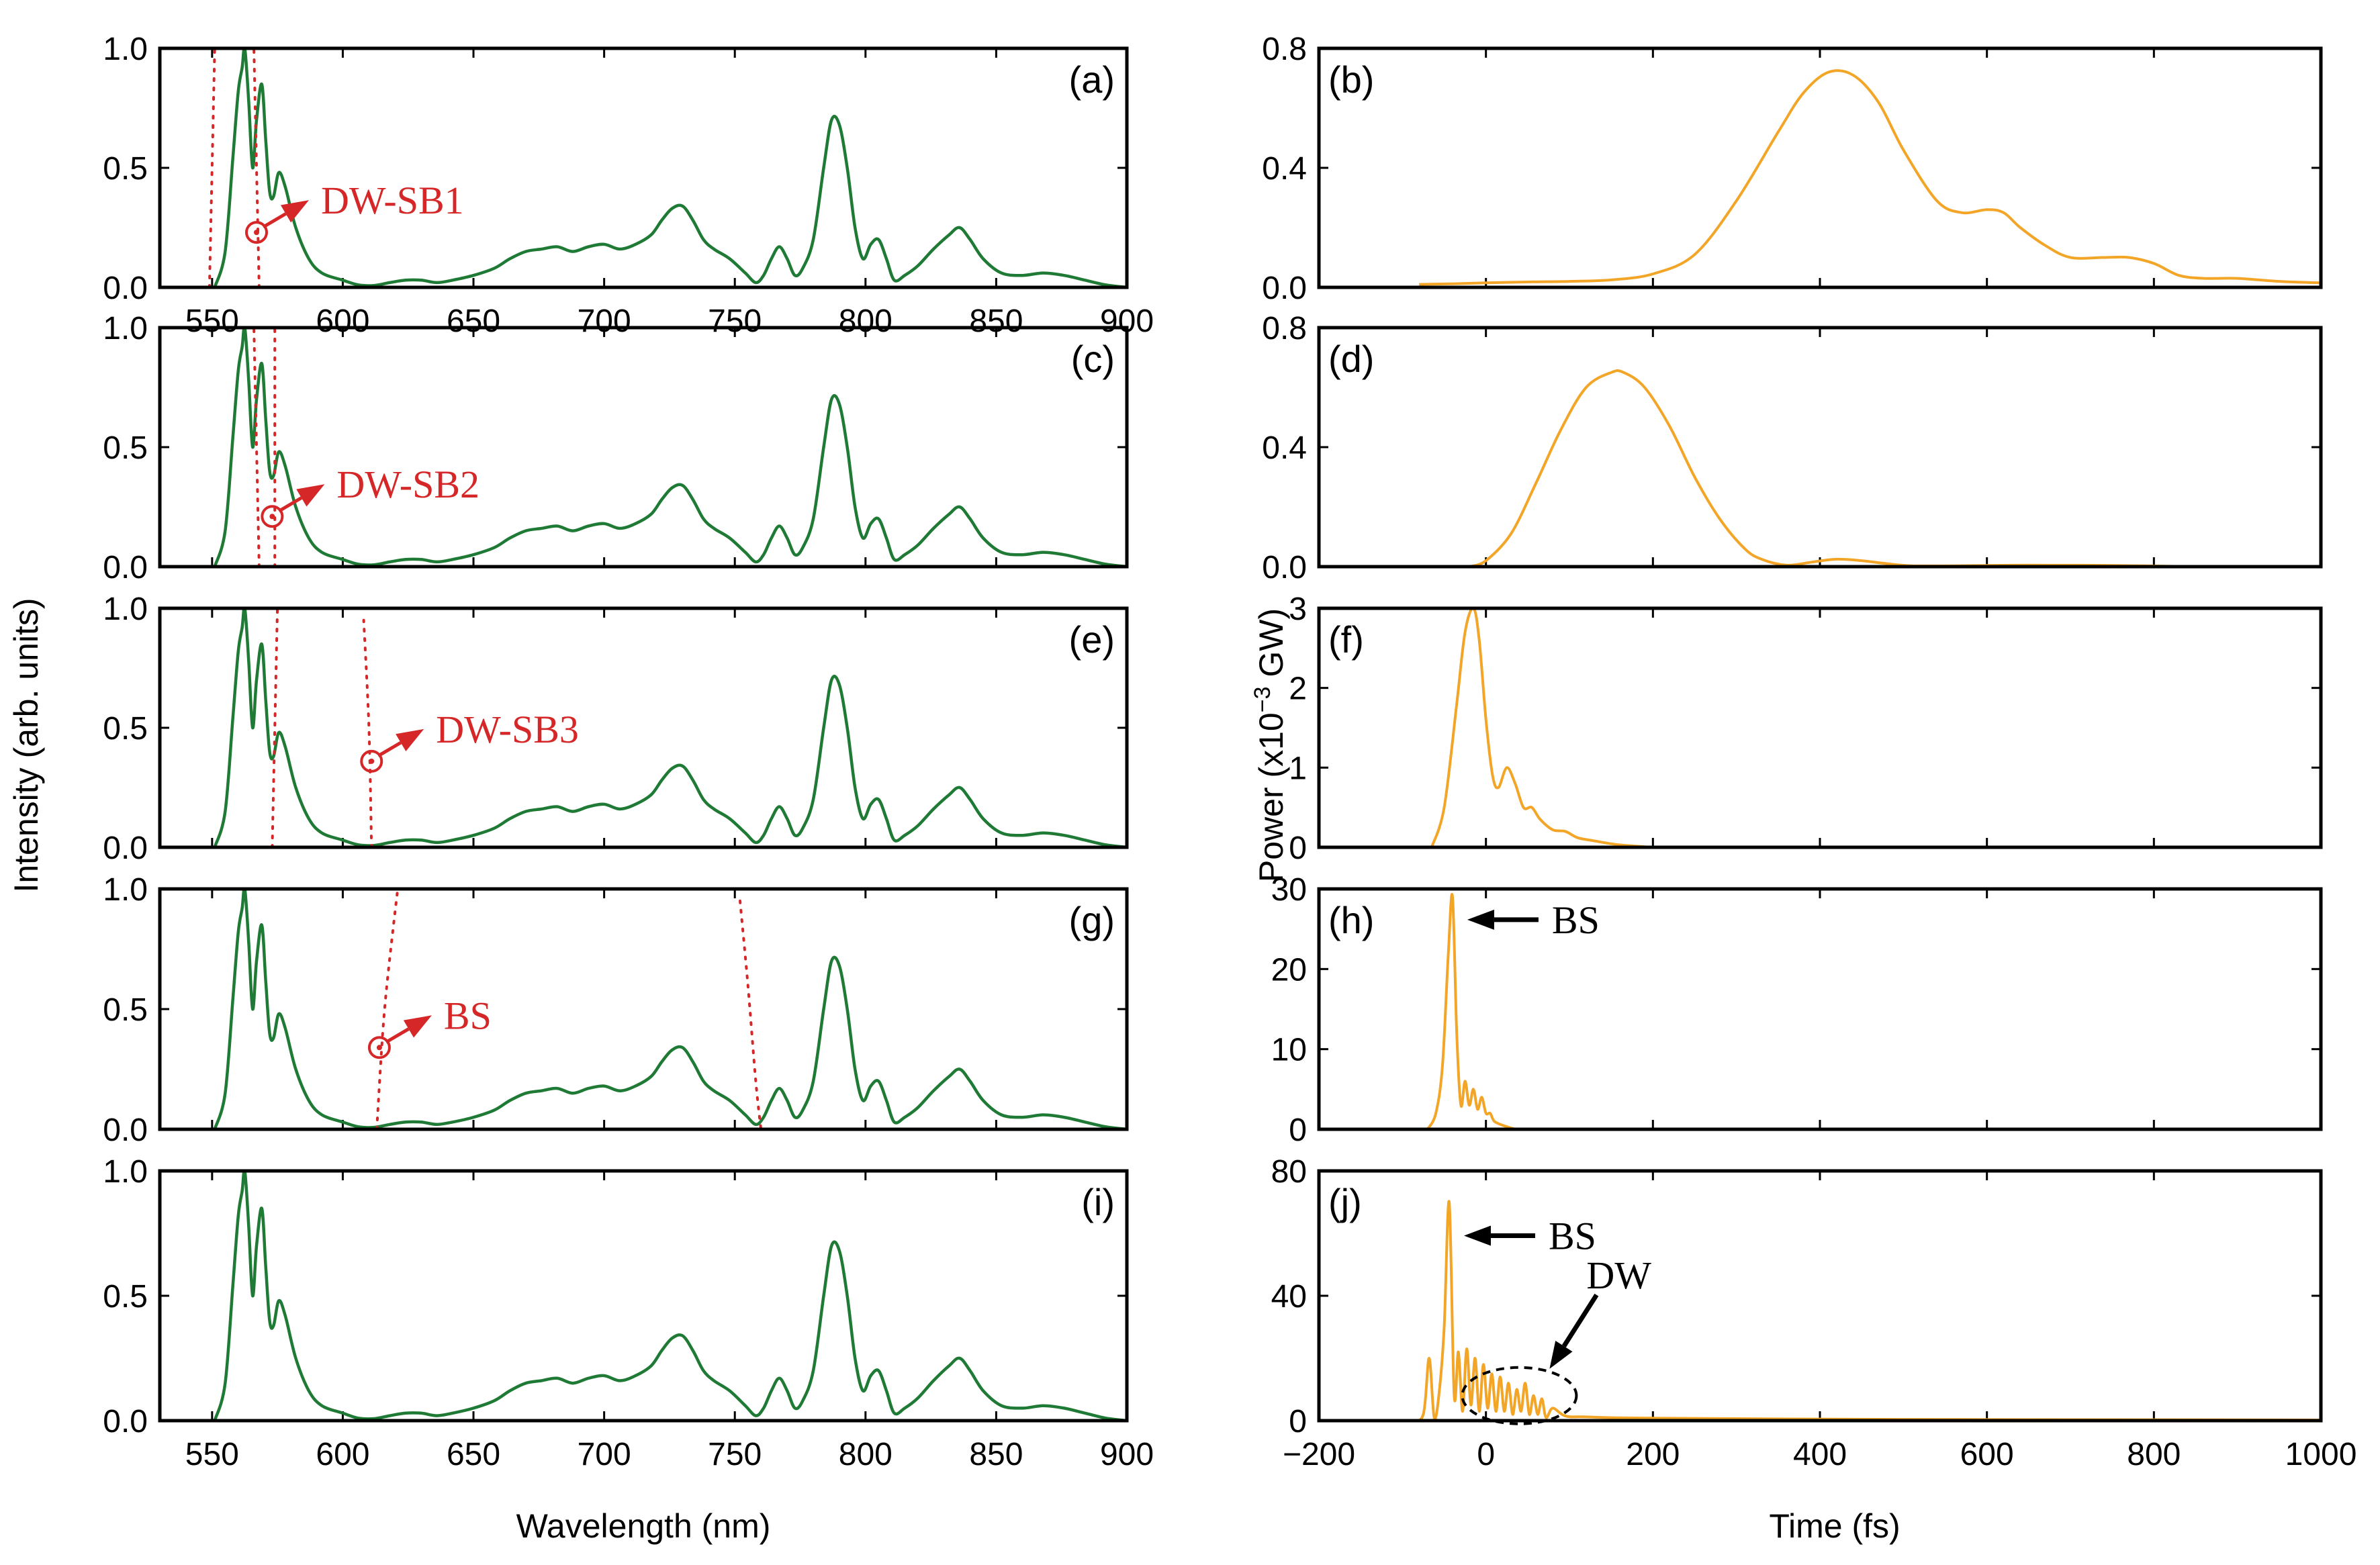  What do you see at coordinates (1098, 1202) in the screenshot?
I see `panel-label: (i)` at bounding box center [1098, 1202].